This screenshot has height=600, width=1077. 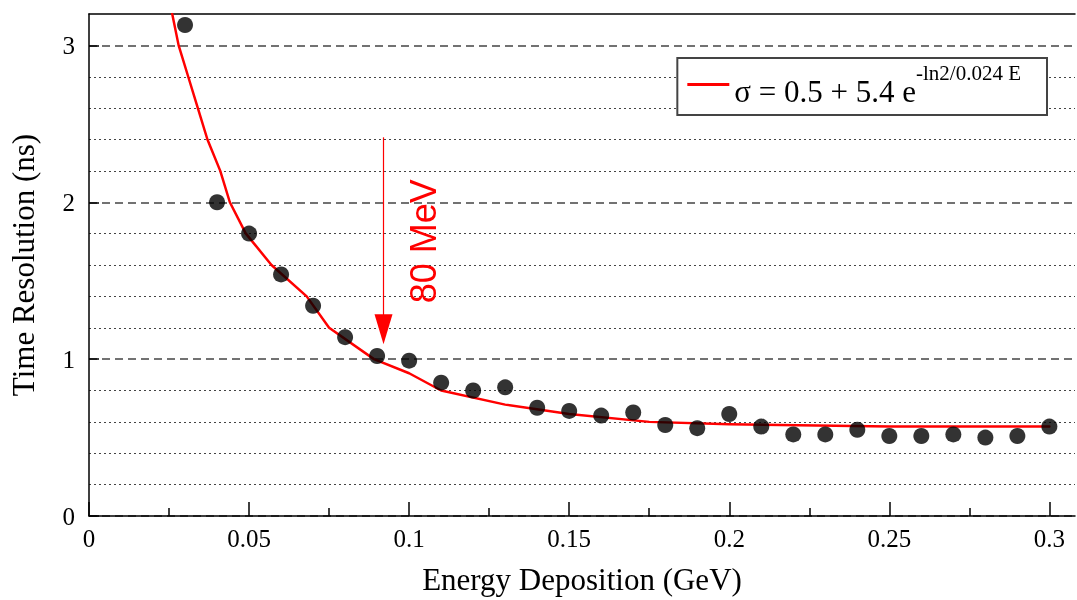 What do you see at coordinates (409, 538) in the screenshot?
I see `x-tick-label: 0.1` at bounding box center [409, 538].